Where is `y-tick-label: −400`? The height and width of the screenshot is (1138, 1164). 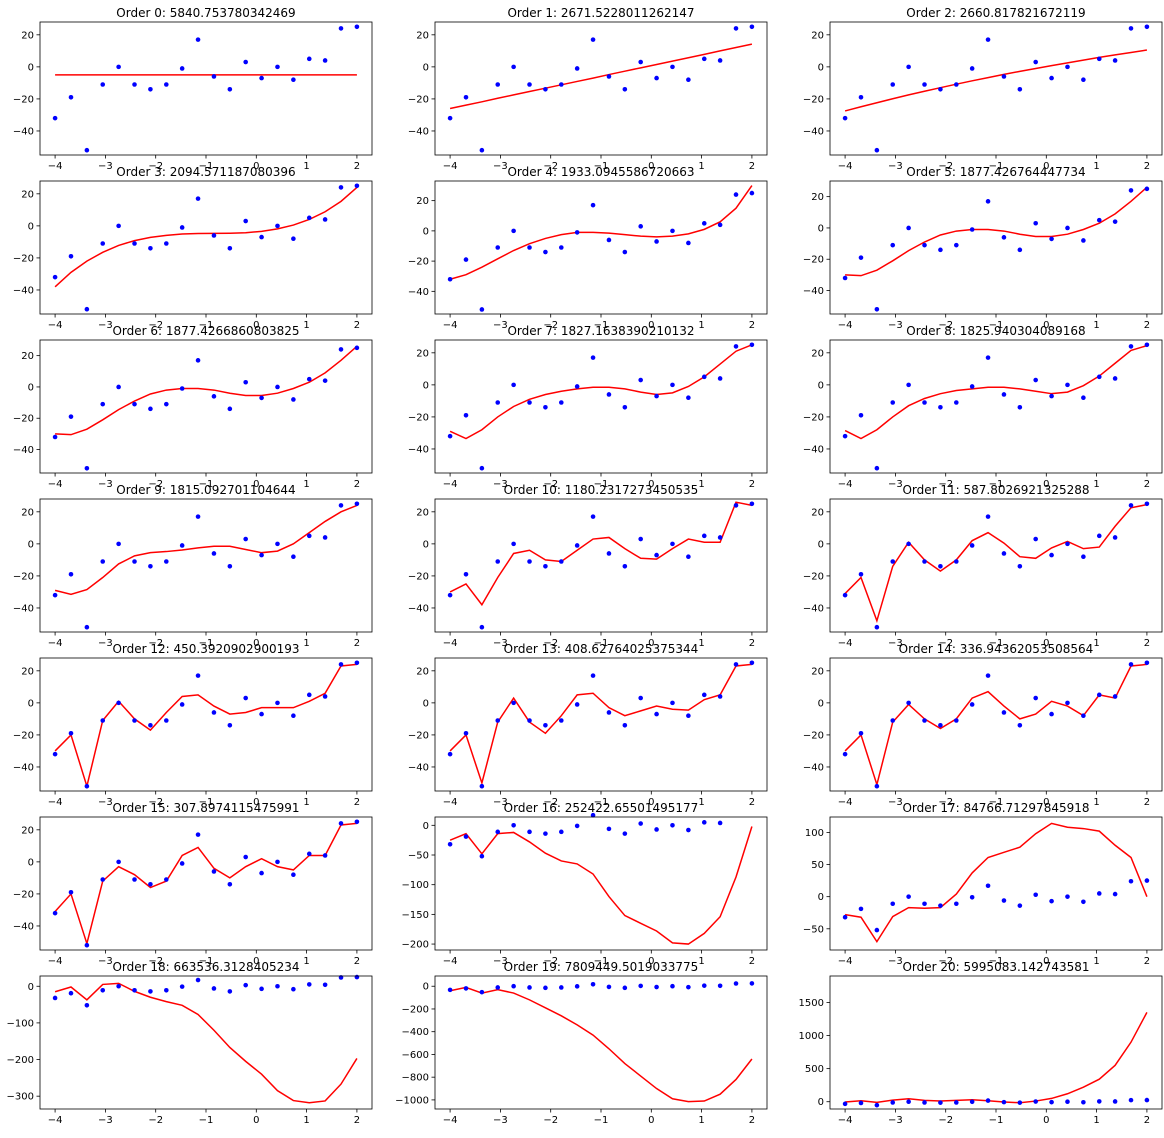 y-tick-label: −400 is located at coordinates (415, 1032).